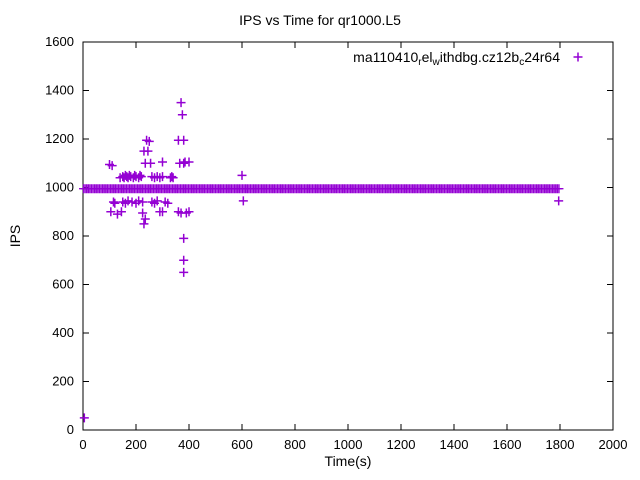 Image resolution: width=640 pixels, height=480 pixels. Describe the element at coordinates (320, 20) in the screenshot. I see `chart-title: IPS vs Time for qr1000.L5` at that location.